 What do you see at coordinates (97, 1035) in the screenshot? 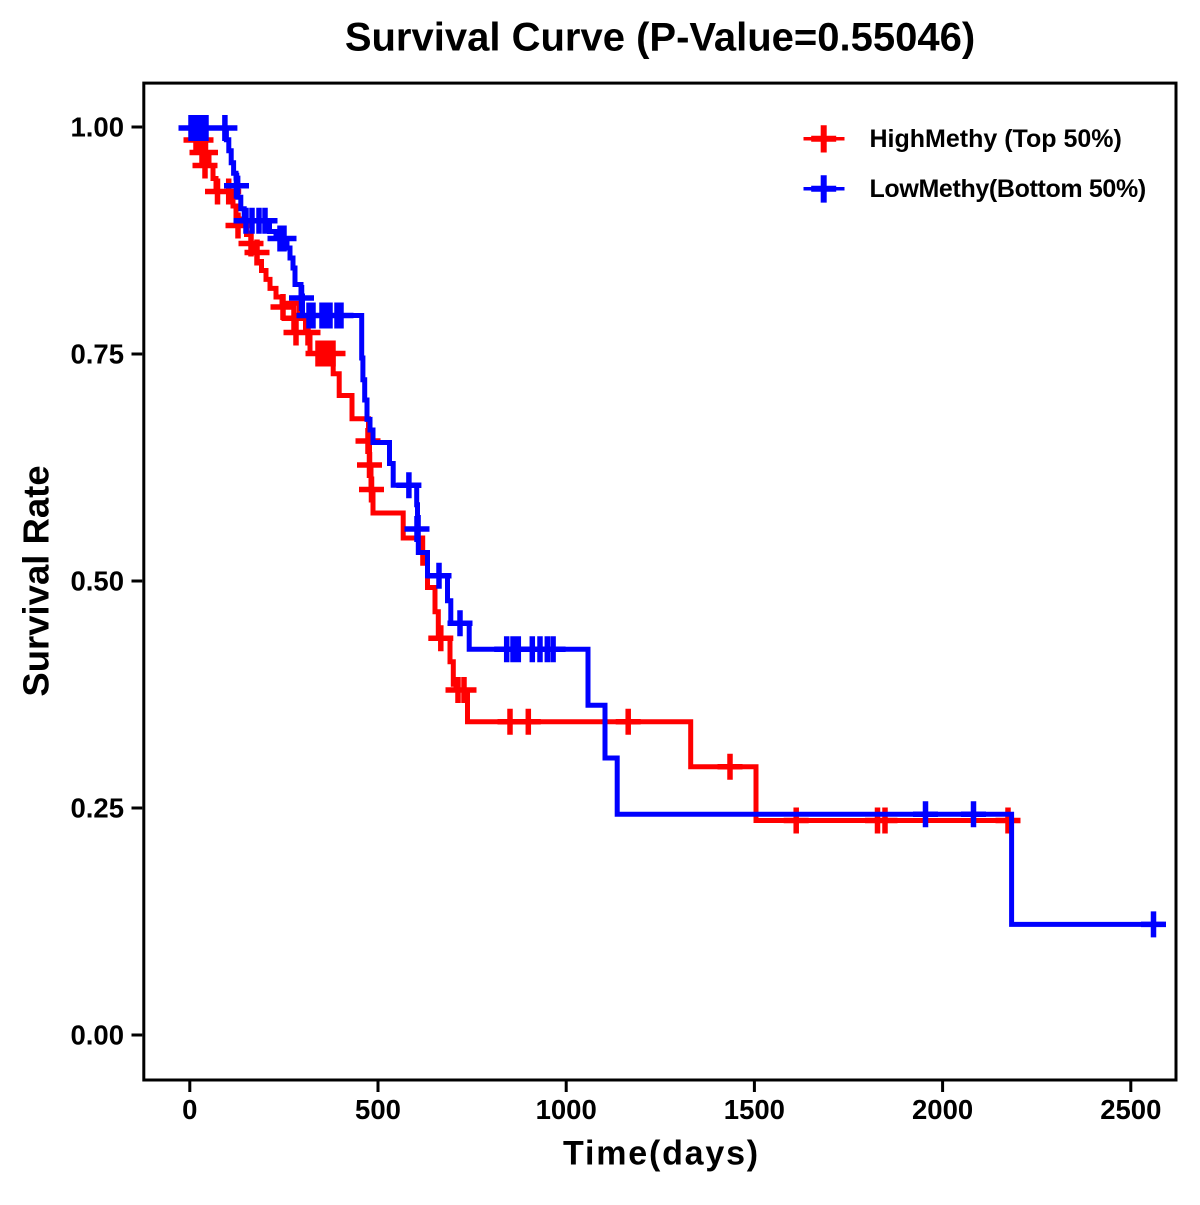
I see `svg-text: 0.00` at bounding box center [97, 1035].